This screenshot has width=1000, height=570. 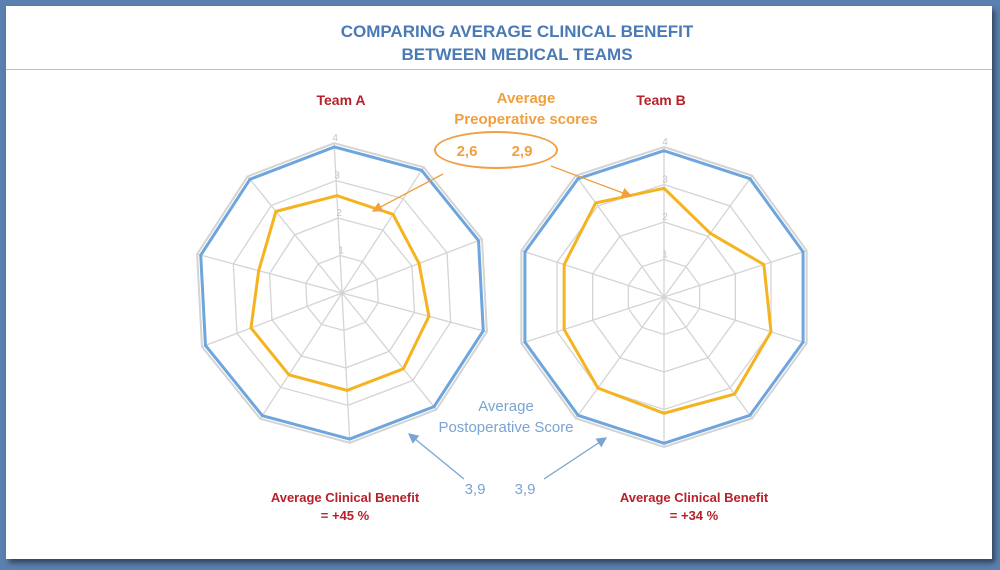 I want to click on team-b-postoperative-series, so click(x=664, y=297).